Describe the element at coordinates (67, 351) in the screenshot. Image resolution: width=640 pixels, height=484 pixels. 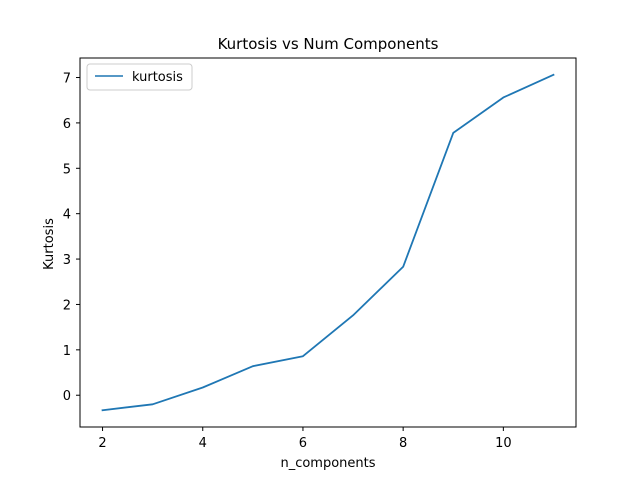
I see `y-tick-label: 1` at that location.